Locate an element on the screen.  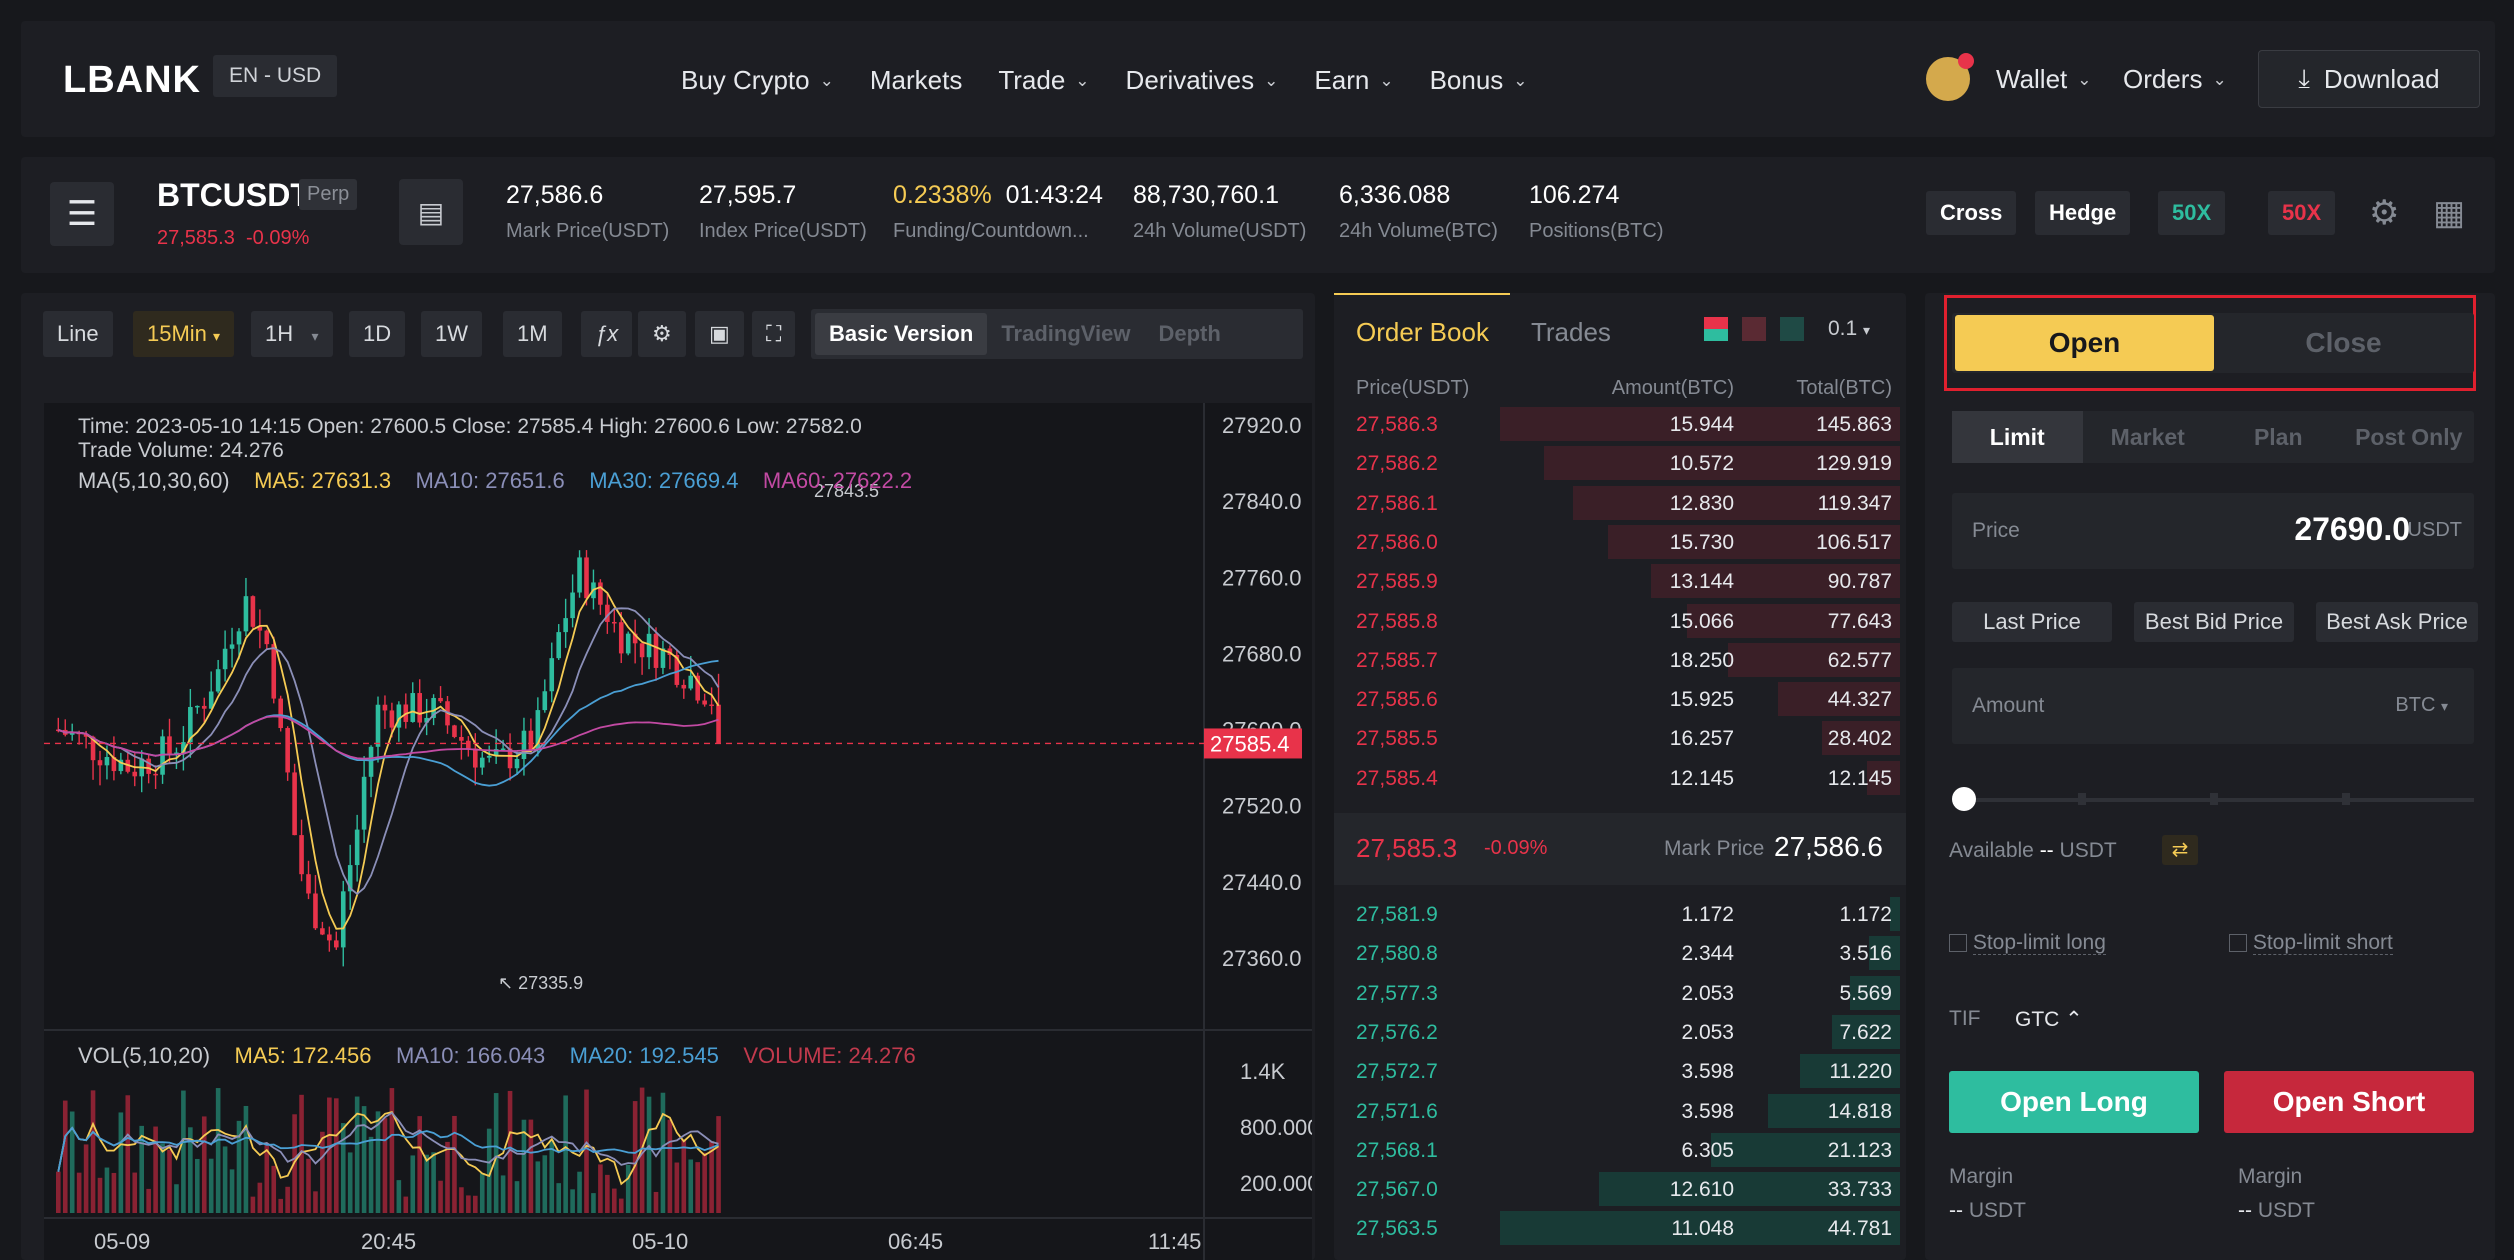
lbank-logo: LBANK is located at coordinates (132, 80).